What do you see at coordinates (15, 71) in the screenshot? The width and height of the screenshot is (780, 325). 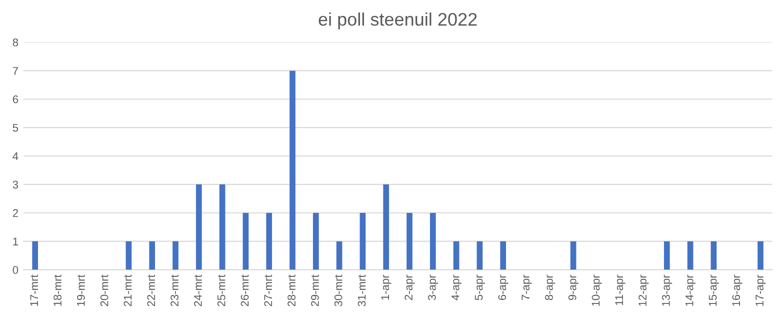 I see `y-tick-label: 7` at bounding box center [15, 71].